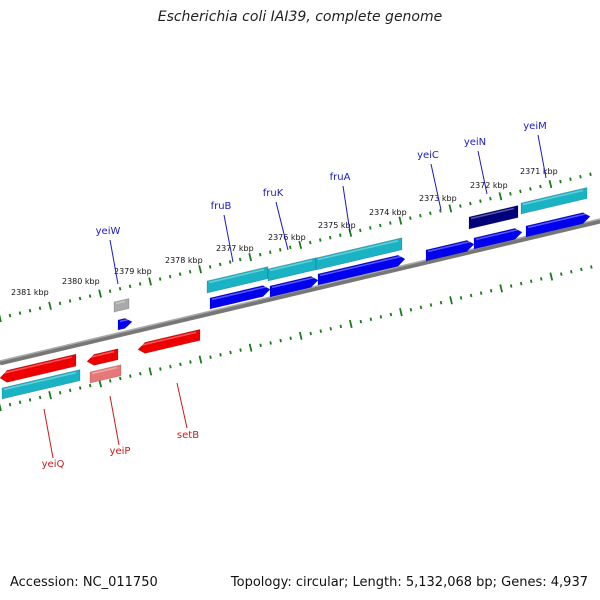 The height and width of the screenshot is (600, 600). What do you see at coordinates (41, 384) in the screenshot?
I see `gene-yeiQ-cds` at bounding box center [41, 384].